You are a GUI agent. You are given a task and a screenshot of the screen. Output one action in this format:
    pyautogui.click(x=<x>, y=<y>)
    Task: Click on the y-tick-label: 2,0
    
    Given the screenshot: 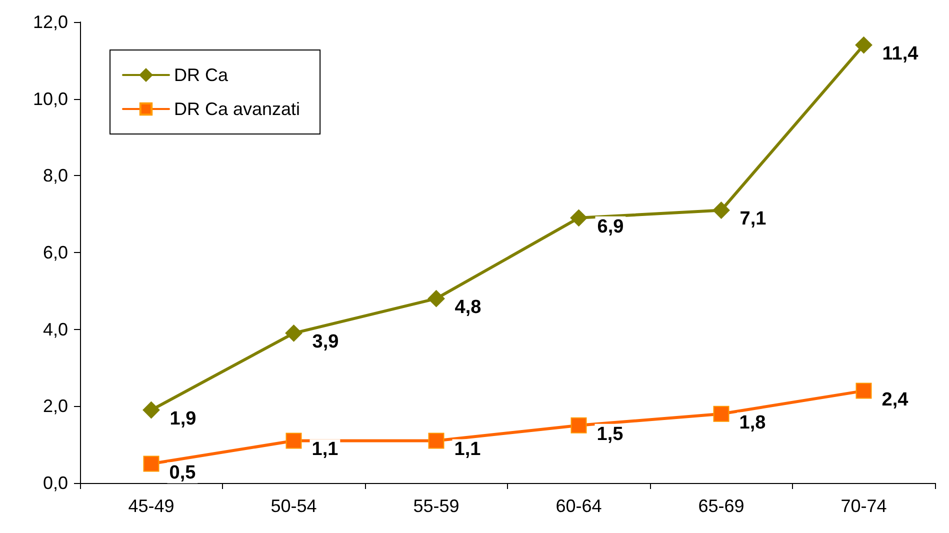 What is the action you would take?
    pyautogui.click(x=55, y=406)
    